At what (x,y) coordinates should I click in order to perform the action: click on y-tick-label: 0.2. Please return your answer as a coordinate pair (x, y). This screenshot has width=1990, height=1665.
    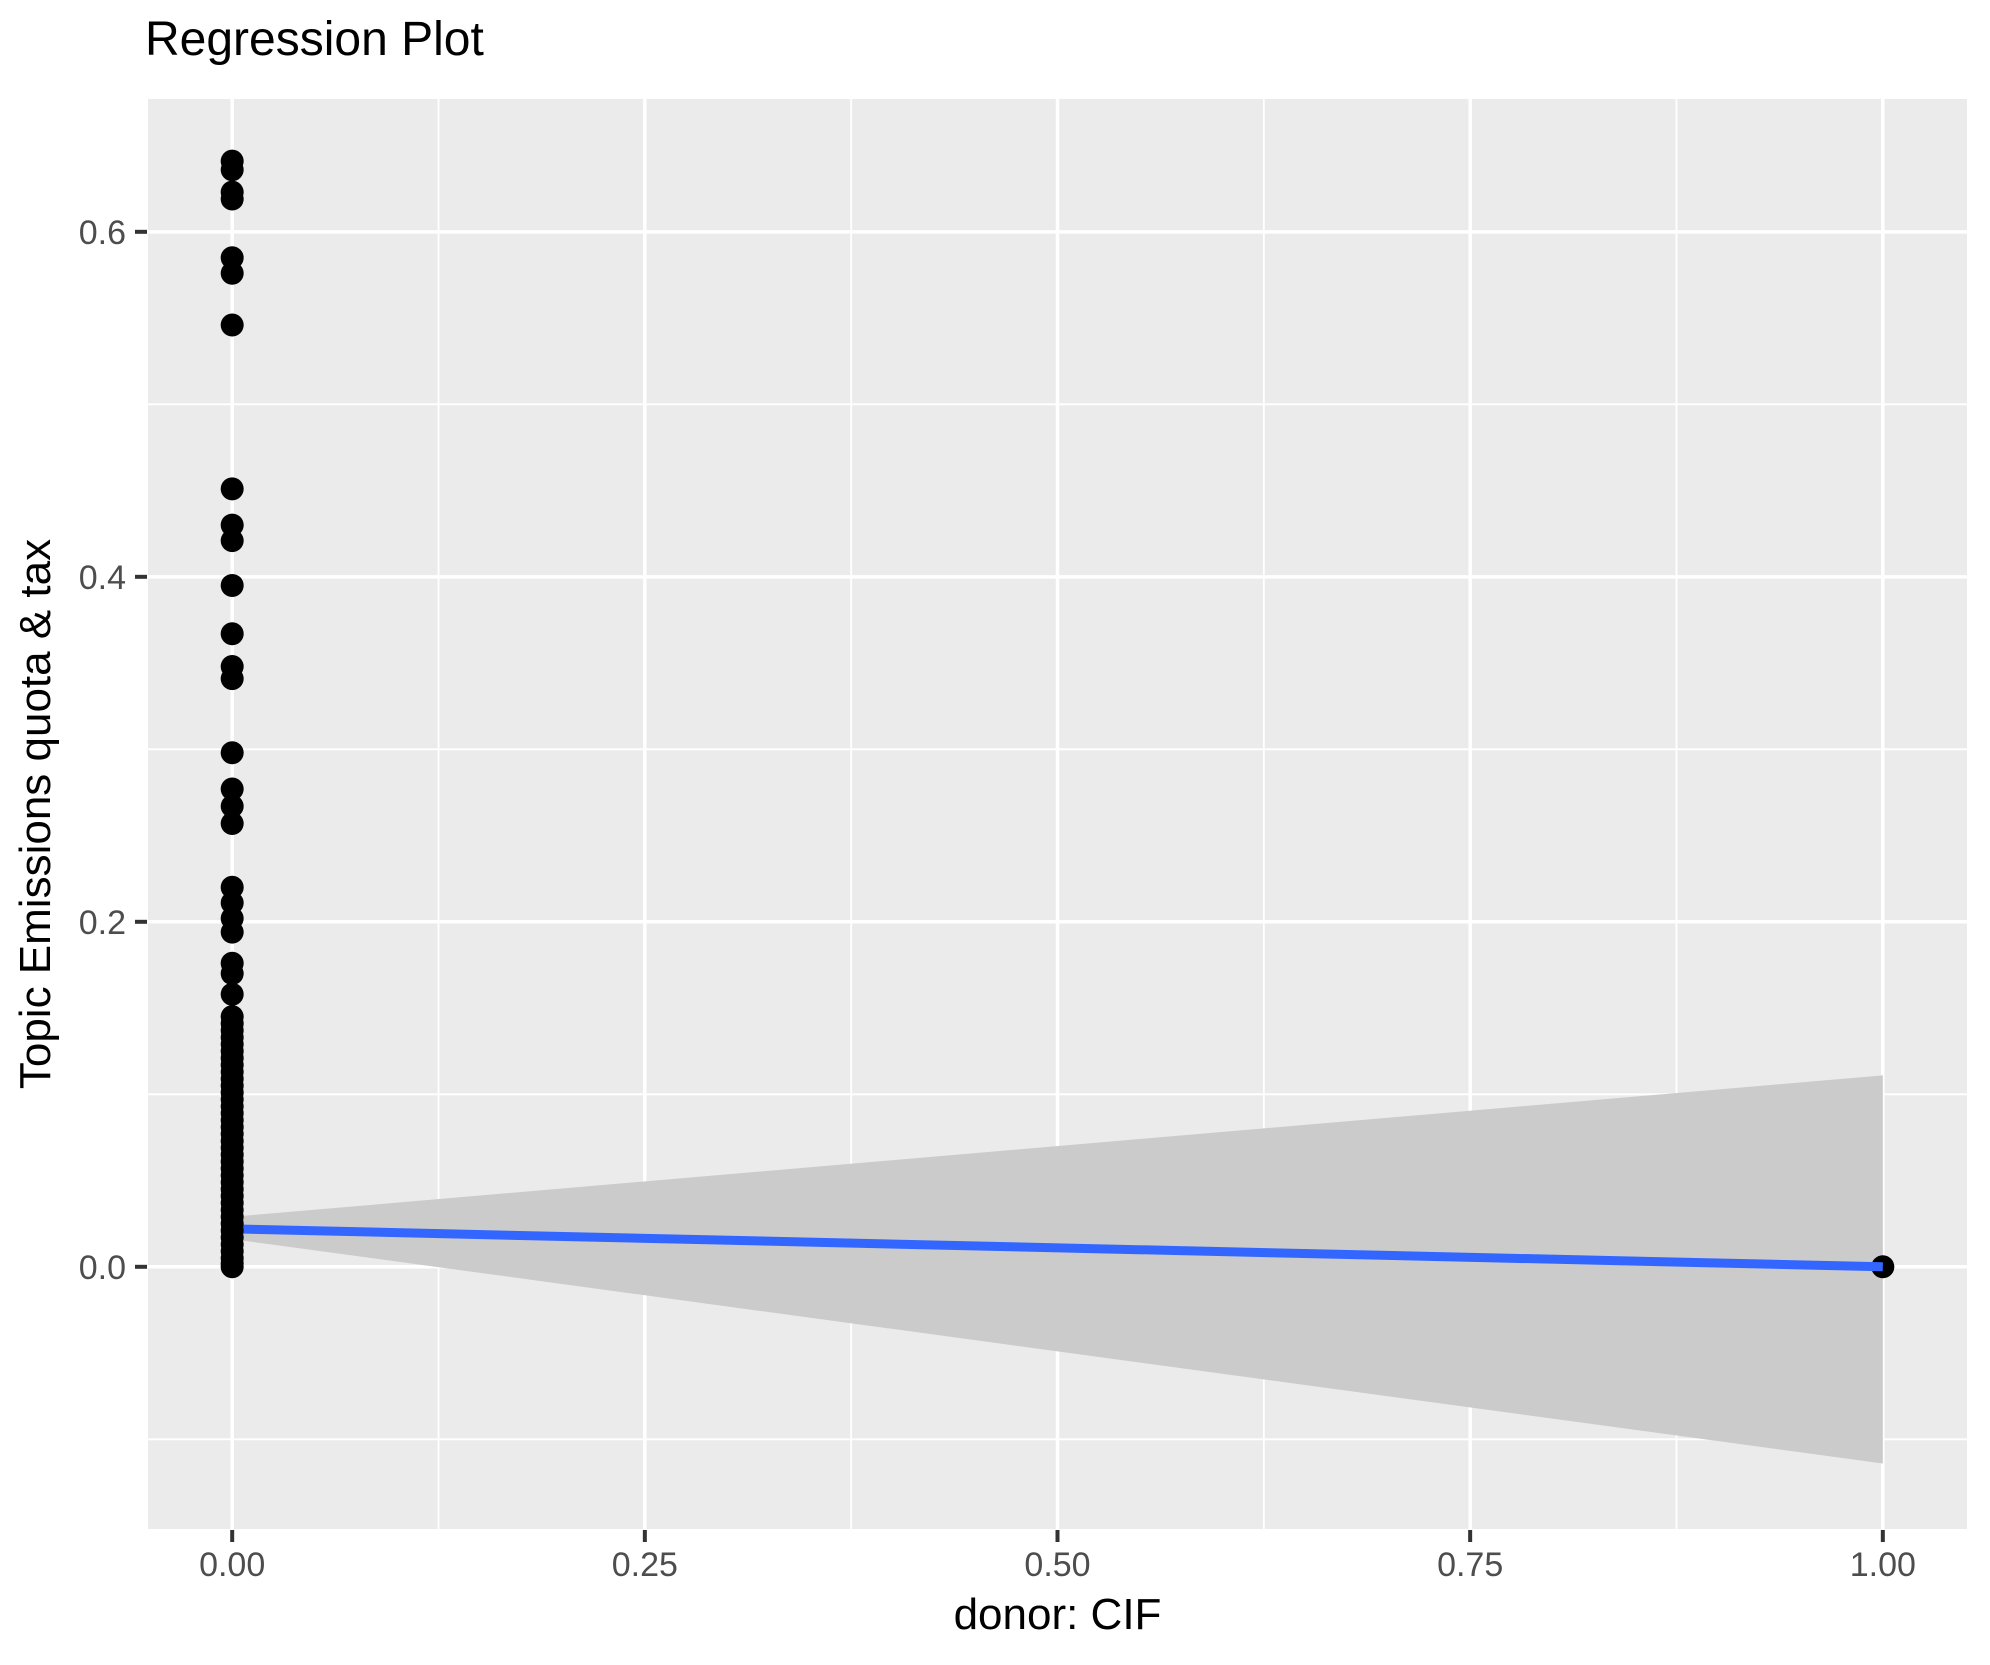
    Looking at the image, I should click on (102, 923).